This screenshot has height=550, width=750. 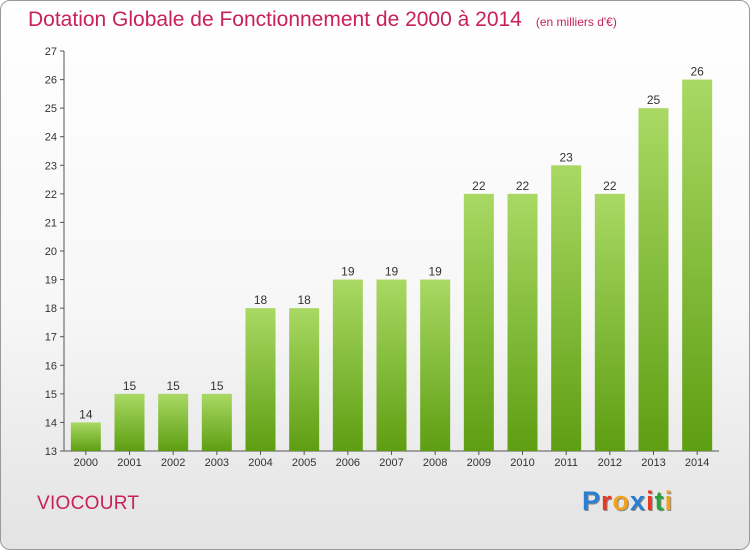 I want to click on y-tick-label: 24, so click(x=51, y=138).